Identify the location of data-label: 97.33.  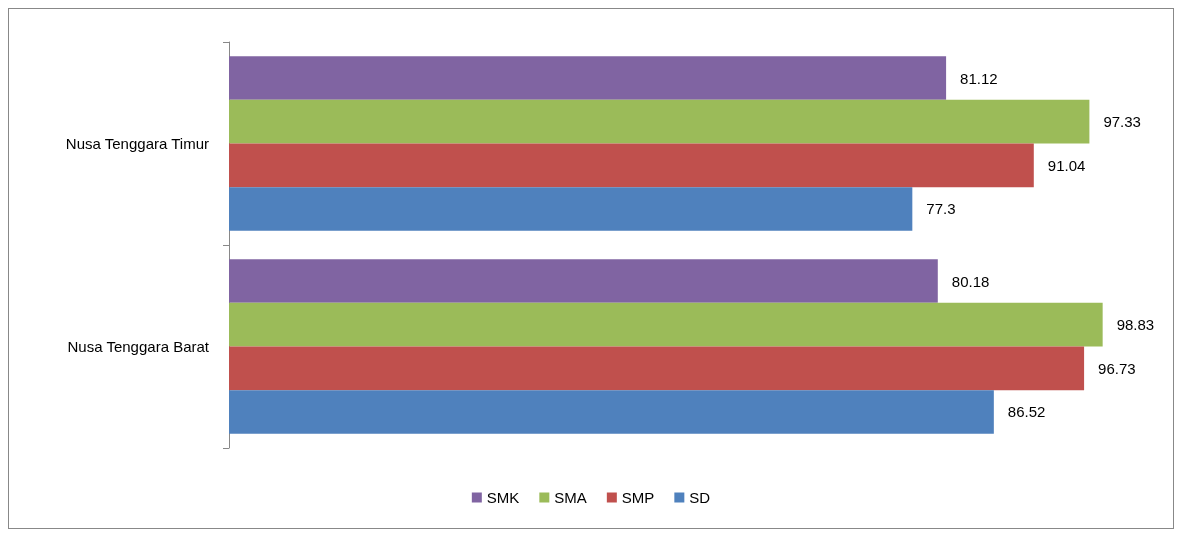
(1122, 122).